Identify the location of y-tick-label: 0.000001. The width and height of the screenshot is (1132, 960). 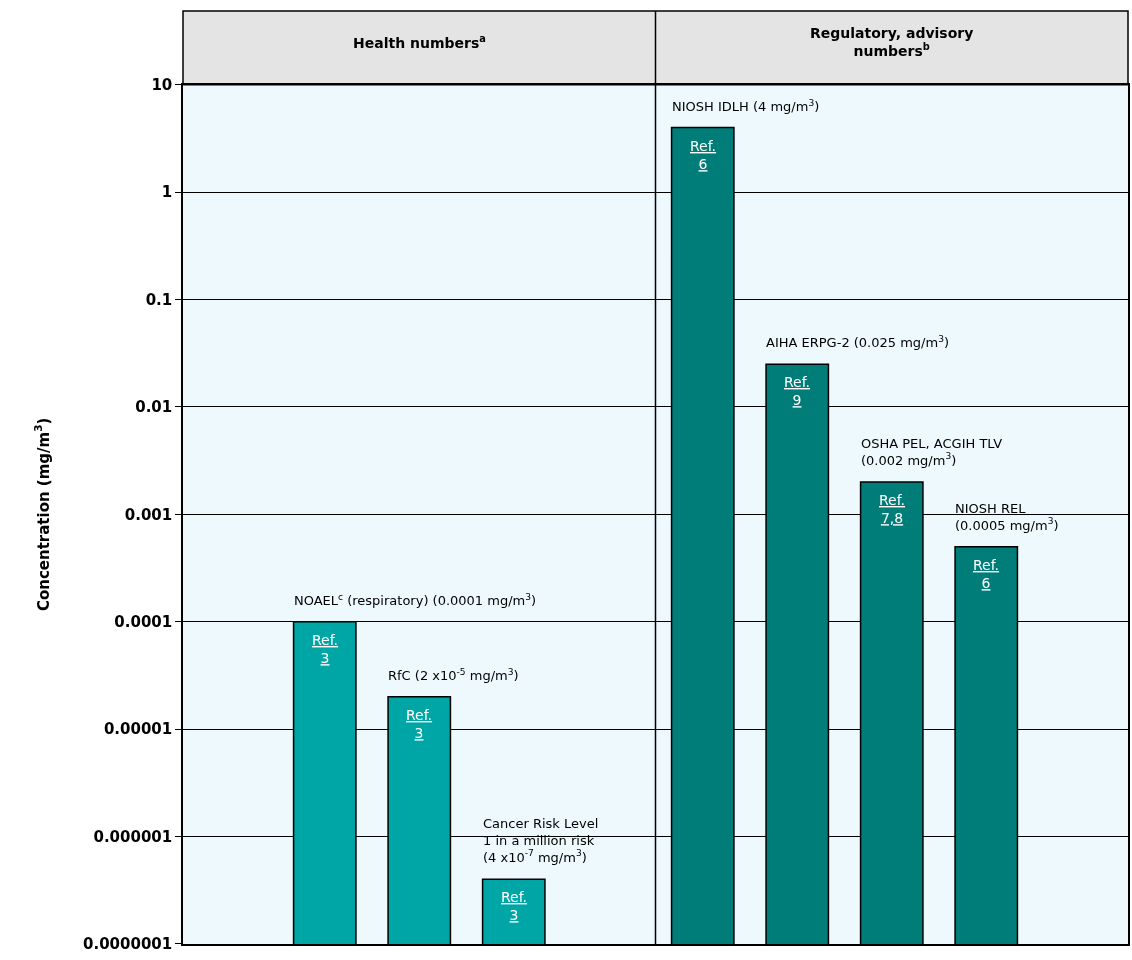
(133, 836).